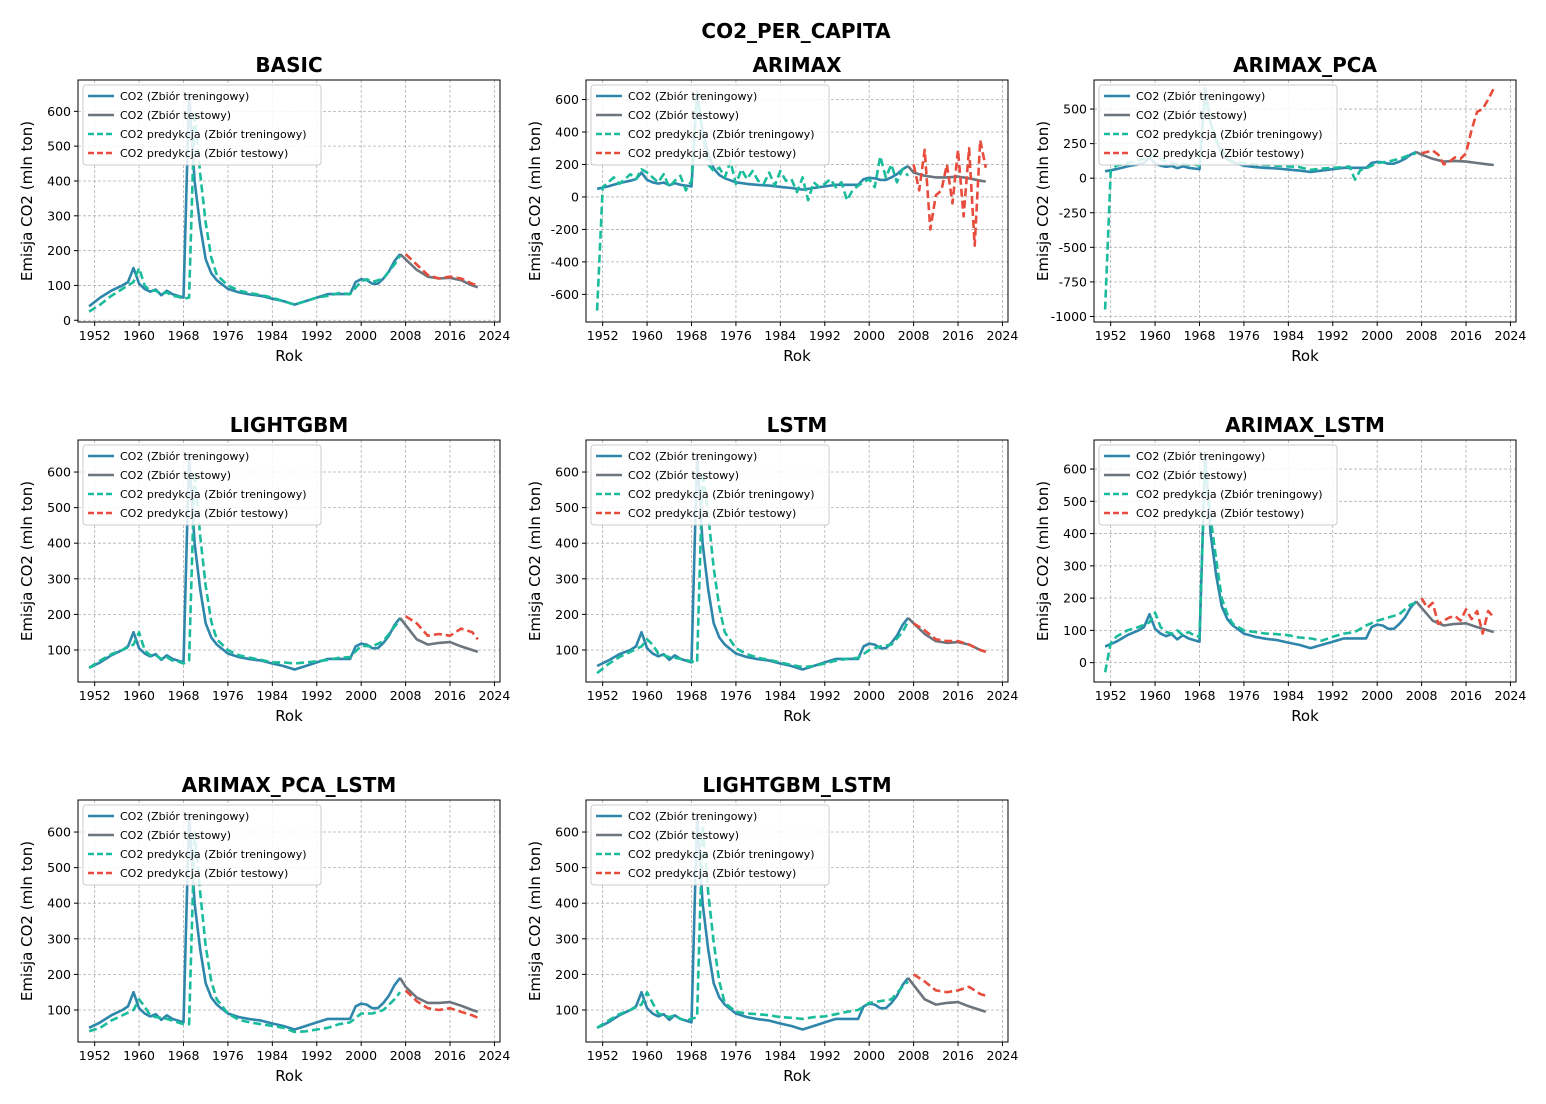  Describe the element at coordinates (1069, 316) in the screenshot. I see `y-tick-label: -1000` at that location.